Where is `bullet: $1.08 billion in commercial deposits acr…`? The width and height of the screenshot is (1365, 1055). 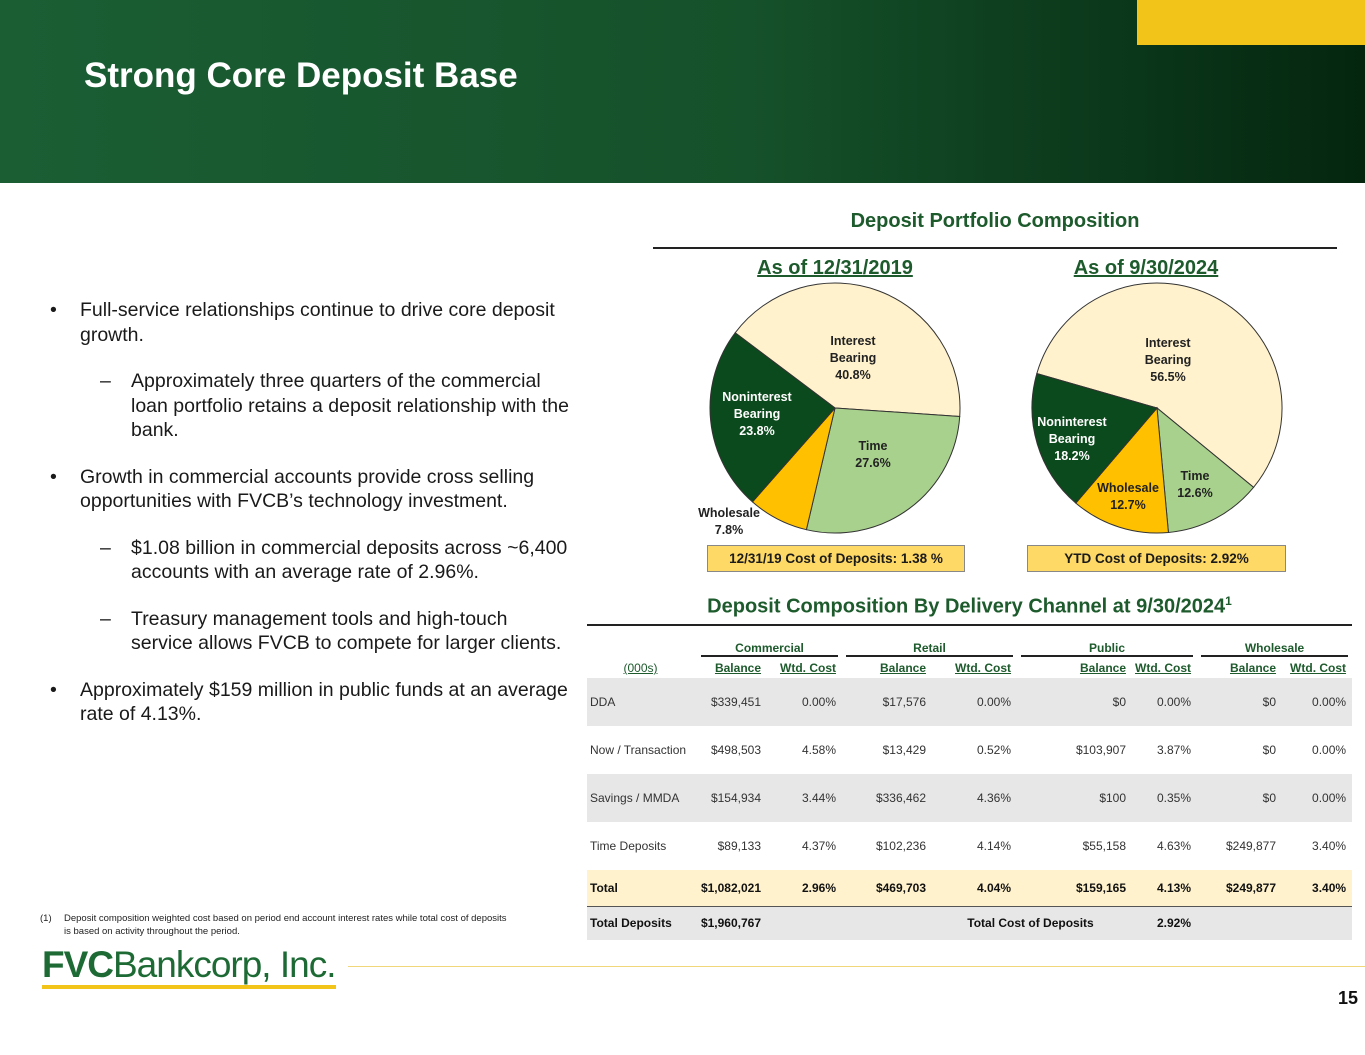
bullet: $1.08 billion in commercial deposits acr… is located at coordinates (310, 560).